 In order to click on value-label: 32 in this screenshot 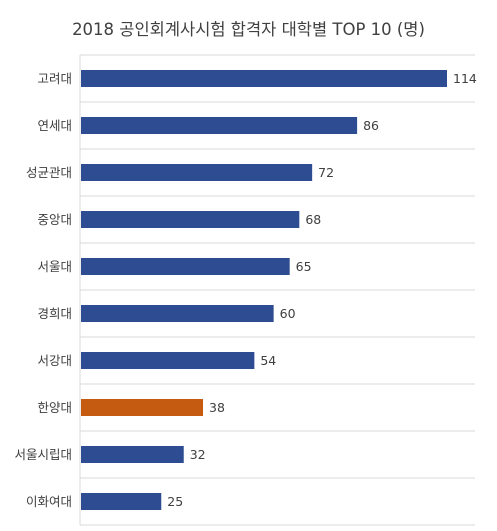, I will do `click(198, 454)`.